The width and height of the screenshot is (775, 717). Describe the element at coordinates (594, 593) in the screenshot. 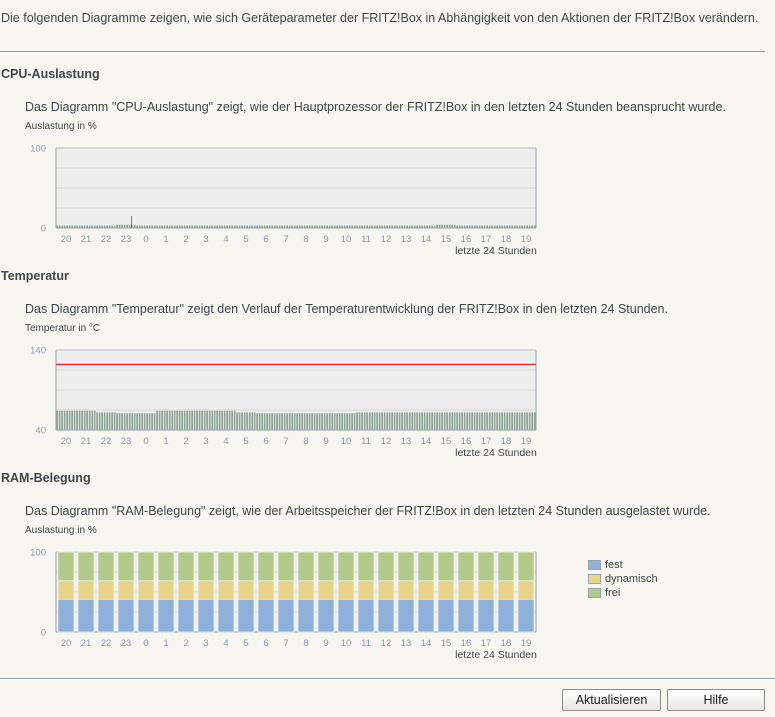

I see `legend-swatch-frei` at that location.